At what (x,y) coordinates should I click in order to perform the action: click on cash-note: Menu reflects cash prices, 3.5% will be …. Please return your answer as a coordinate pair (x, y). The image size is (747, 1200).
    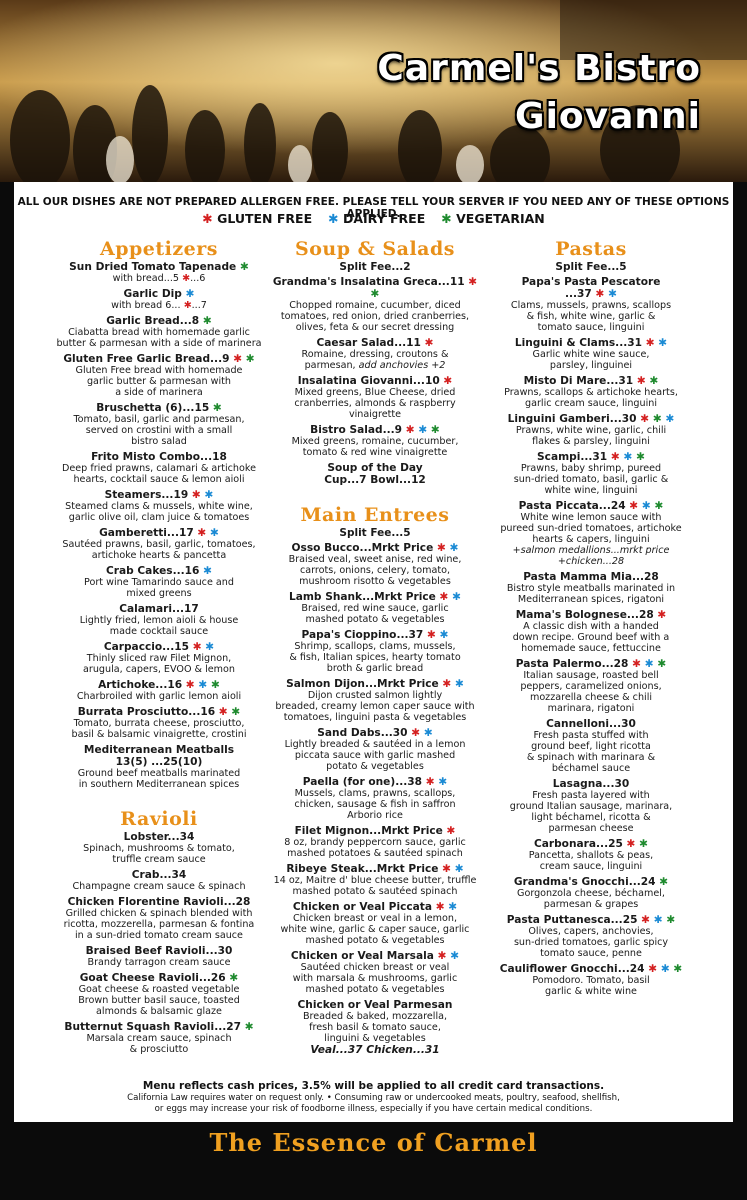
    Looking at the image, I should click on (373, 1086).